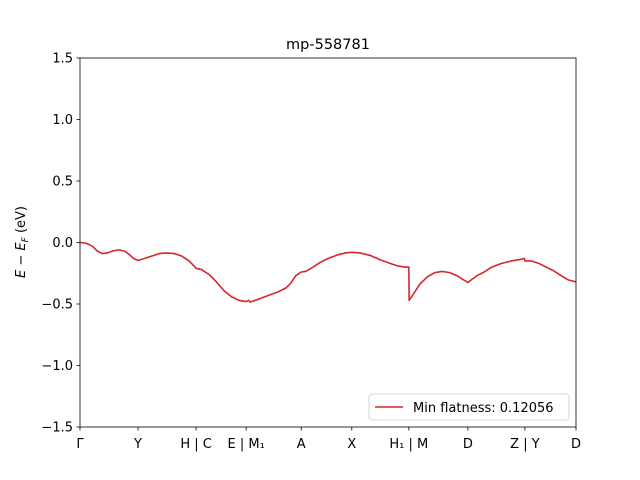 This screenshot has width=640, height=480. What do you see at coordinates (137, 444) in the screenshot?
I see `x-tick-label: Y` at bounding box center [137, 444].